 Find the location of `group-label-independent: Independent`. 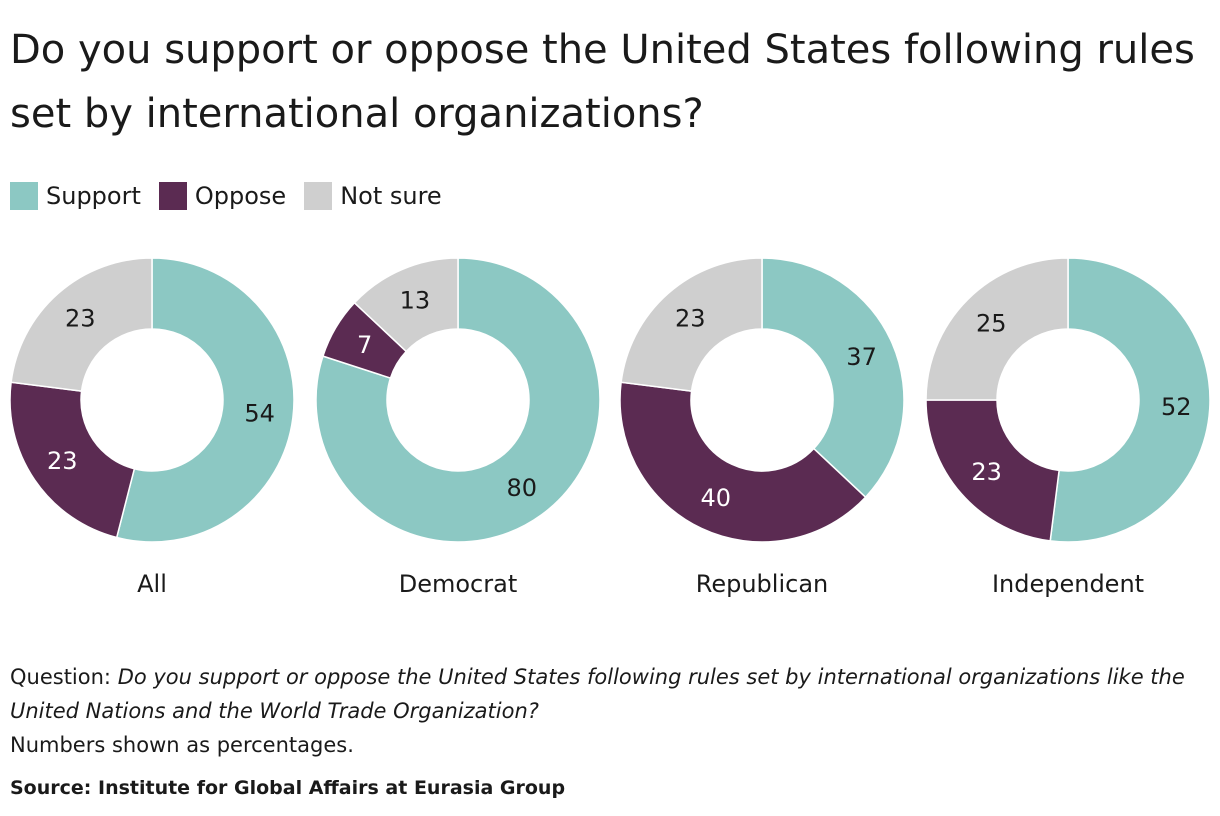

group-label-independent: Independent is located at coordinates (1068, 584).